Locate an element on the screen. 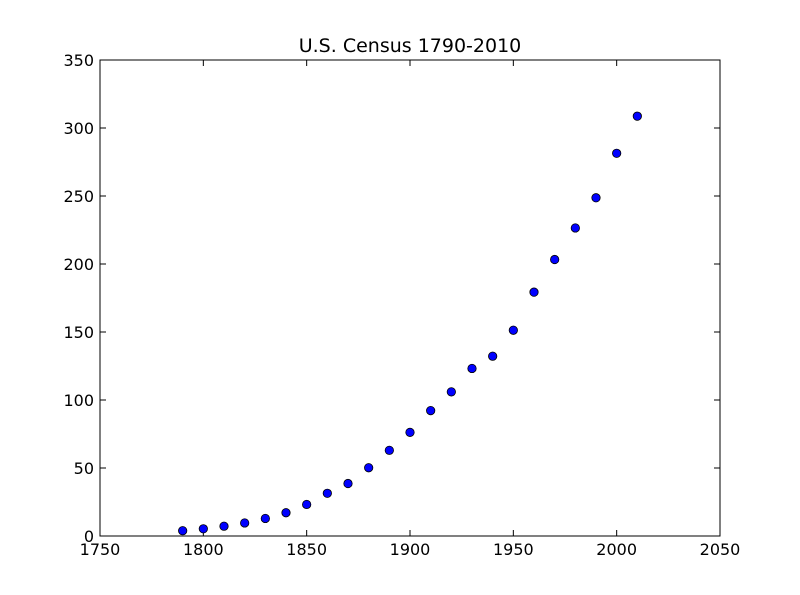  x-tick-label: 2050 is located at coordinates (720, 549).